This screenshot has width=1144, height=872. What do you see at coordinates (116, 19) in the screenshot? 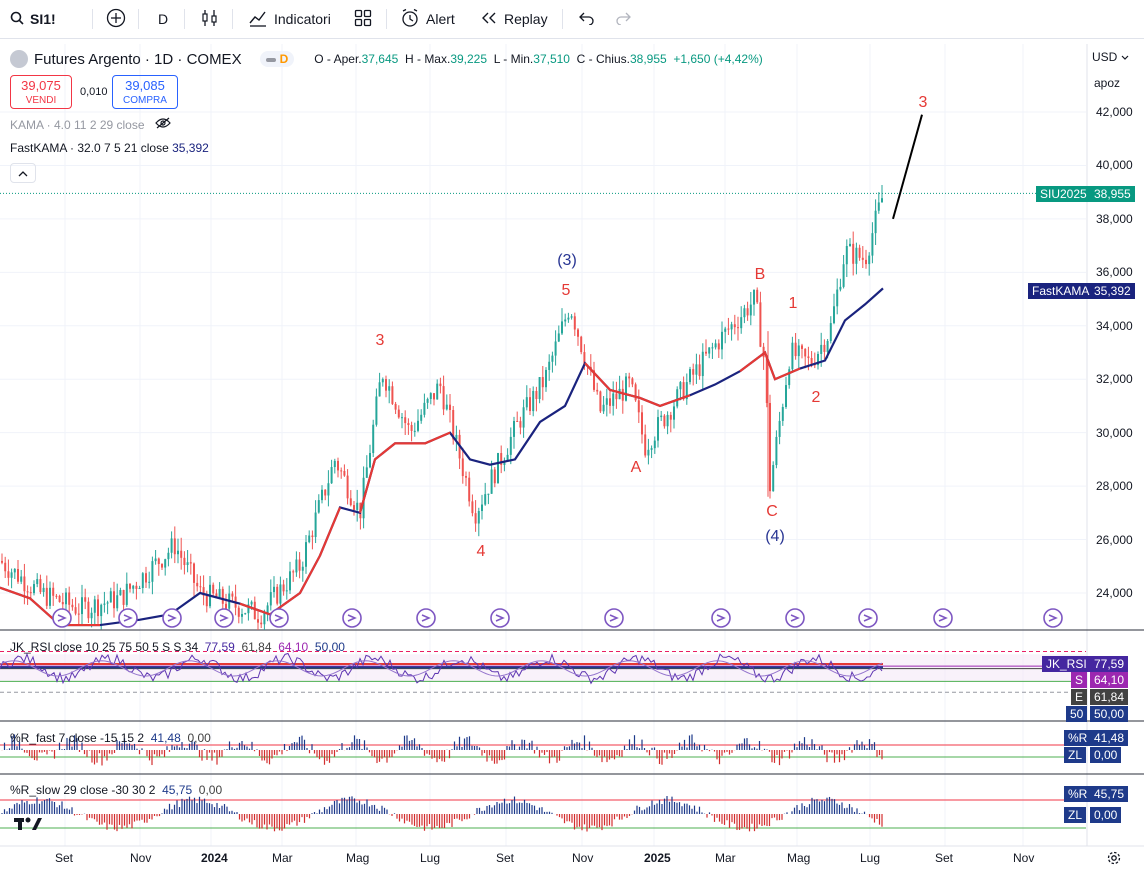
I see `compare-add-button` at bounding box center [116, 19].